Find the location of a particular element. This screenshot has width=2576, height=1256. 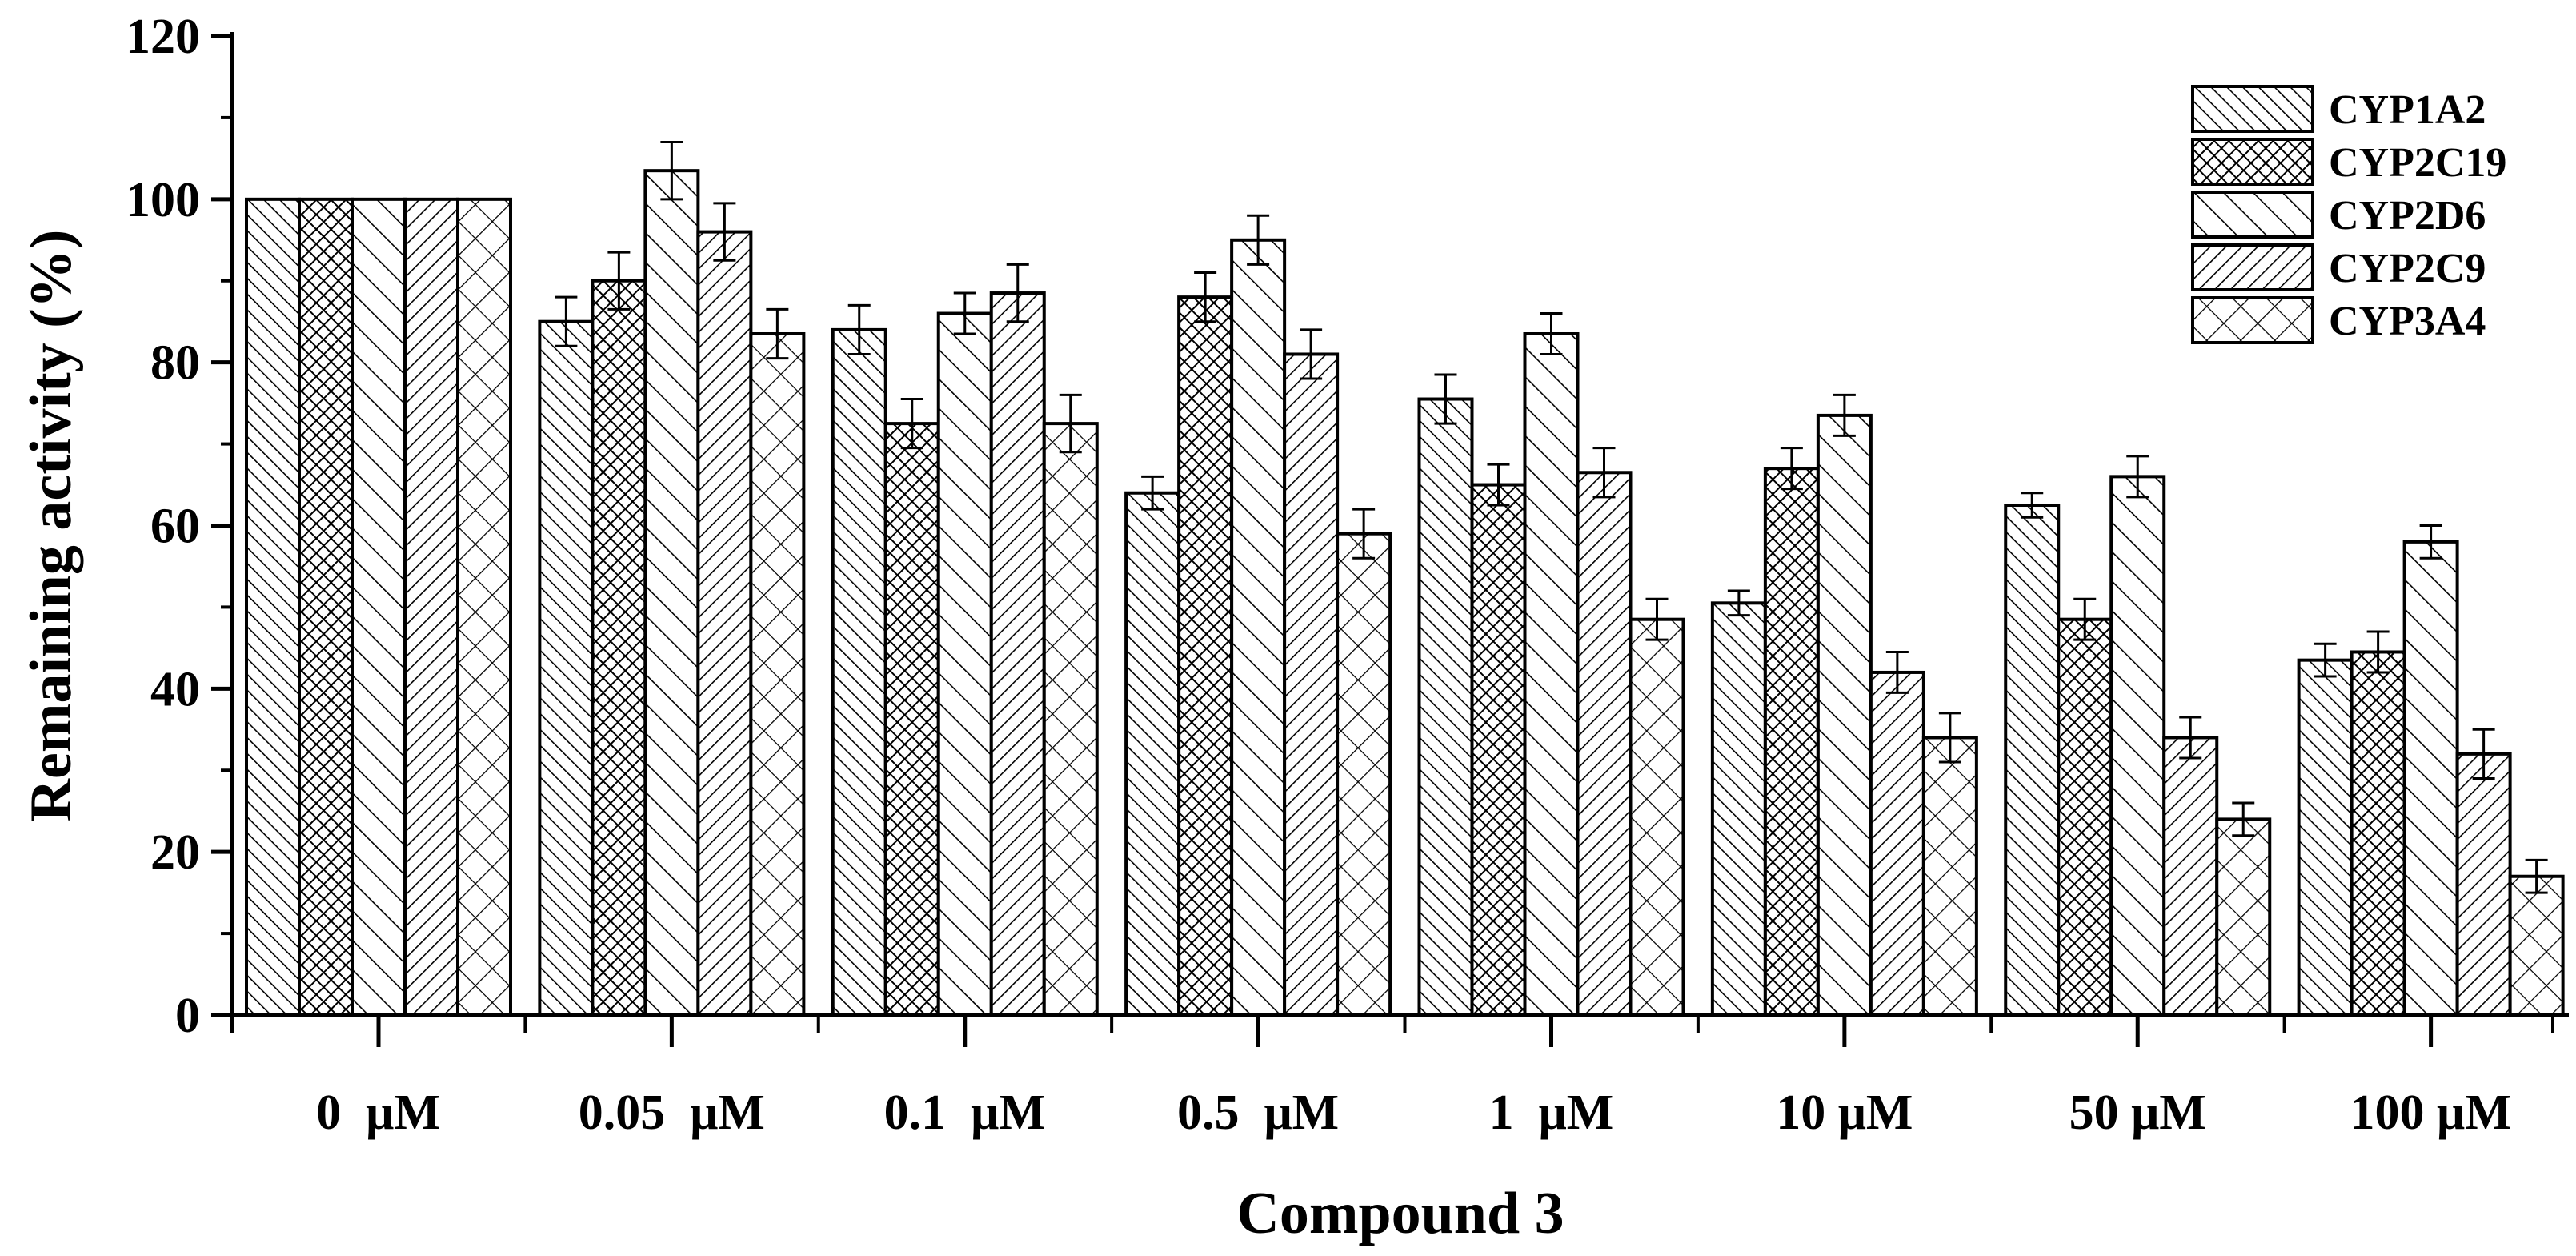

legend-label: CYP1A2 is located at coordinates (2407, 110).